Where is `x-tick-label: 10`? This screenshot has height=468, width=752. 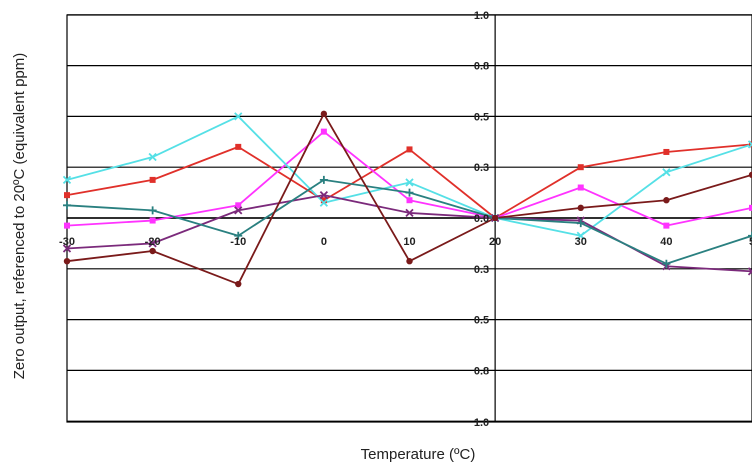 x-tick-label: 10 is located at coordinates (409, 242).